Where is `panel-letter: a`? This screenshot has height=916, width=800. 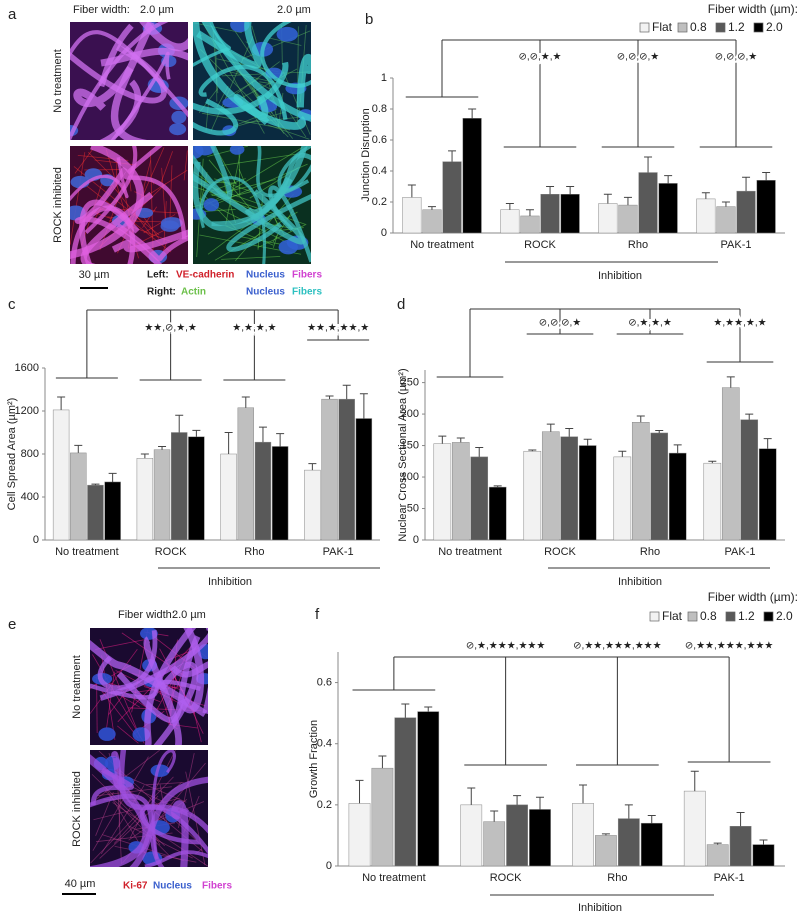
panel-letter: a is located at coordinates (12, 14).